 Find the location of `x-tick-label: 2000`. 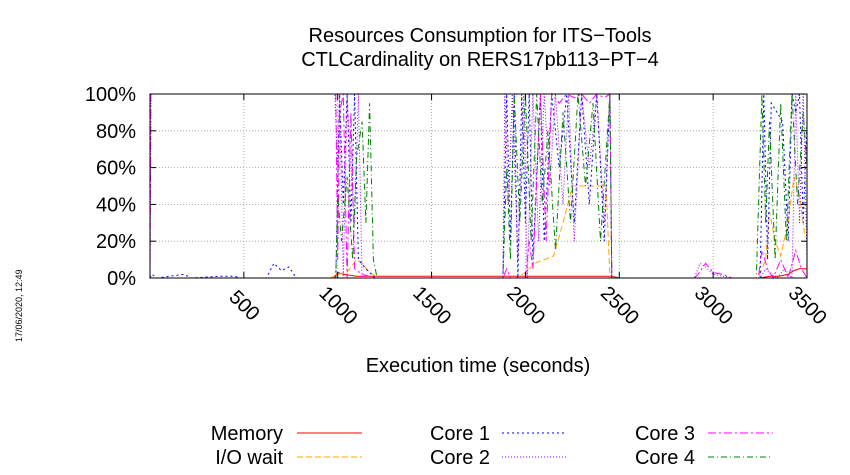

x-tick-label: 2000 is located at coordinates (525, 305).